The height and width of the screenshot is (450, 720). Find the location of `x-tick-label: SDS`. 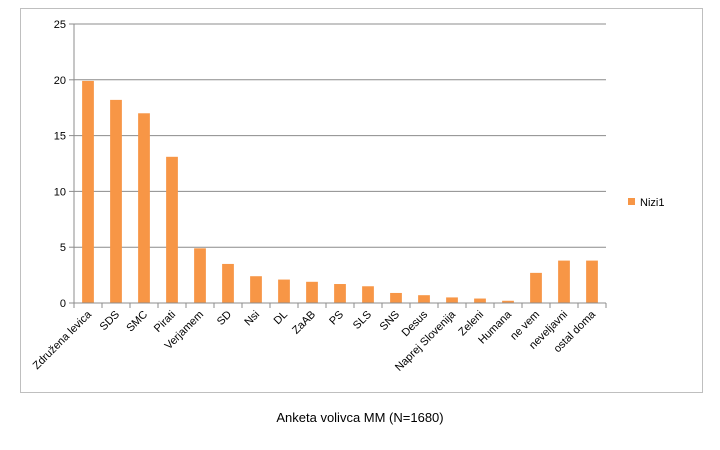

x-tick-label: SDS is located at coordinates (110, 321).